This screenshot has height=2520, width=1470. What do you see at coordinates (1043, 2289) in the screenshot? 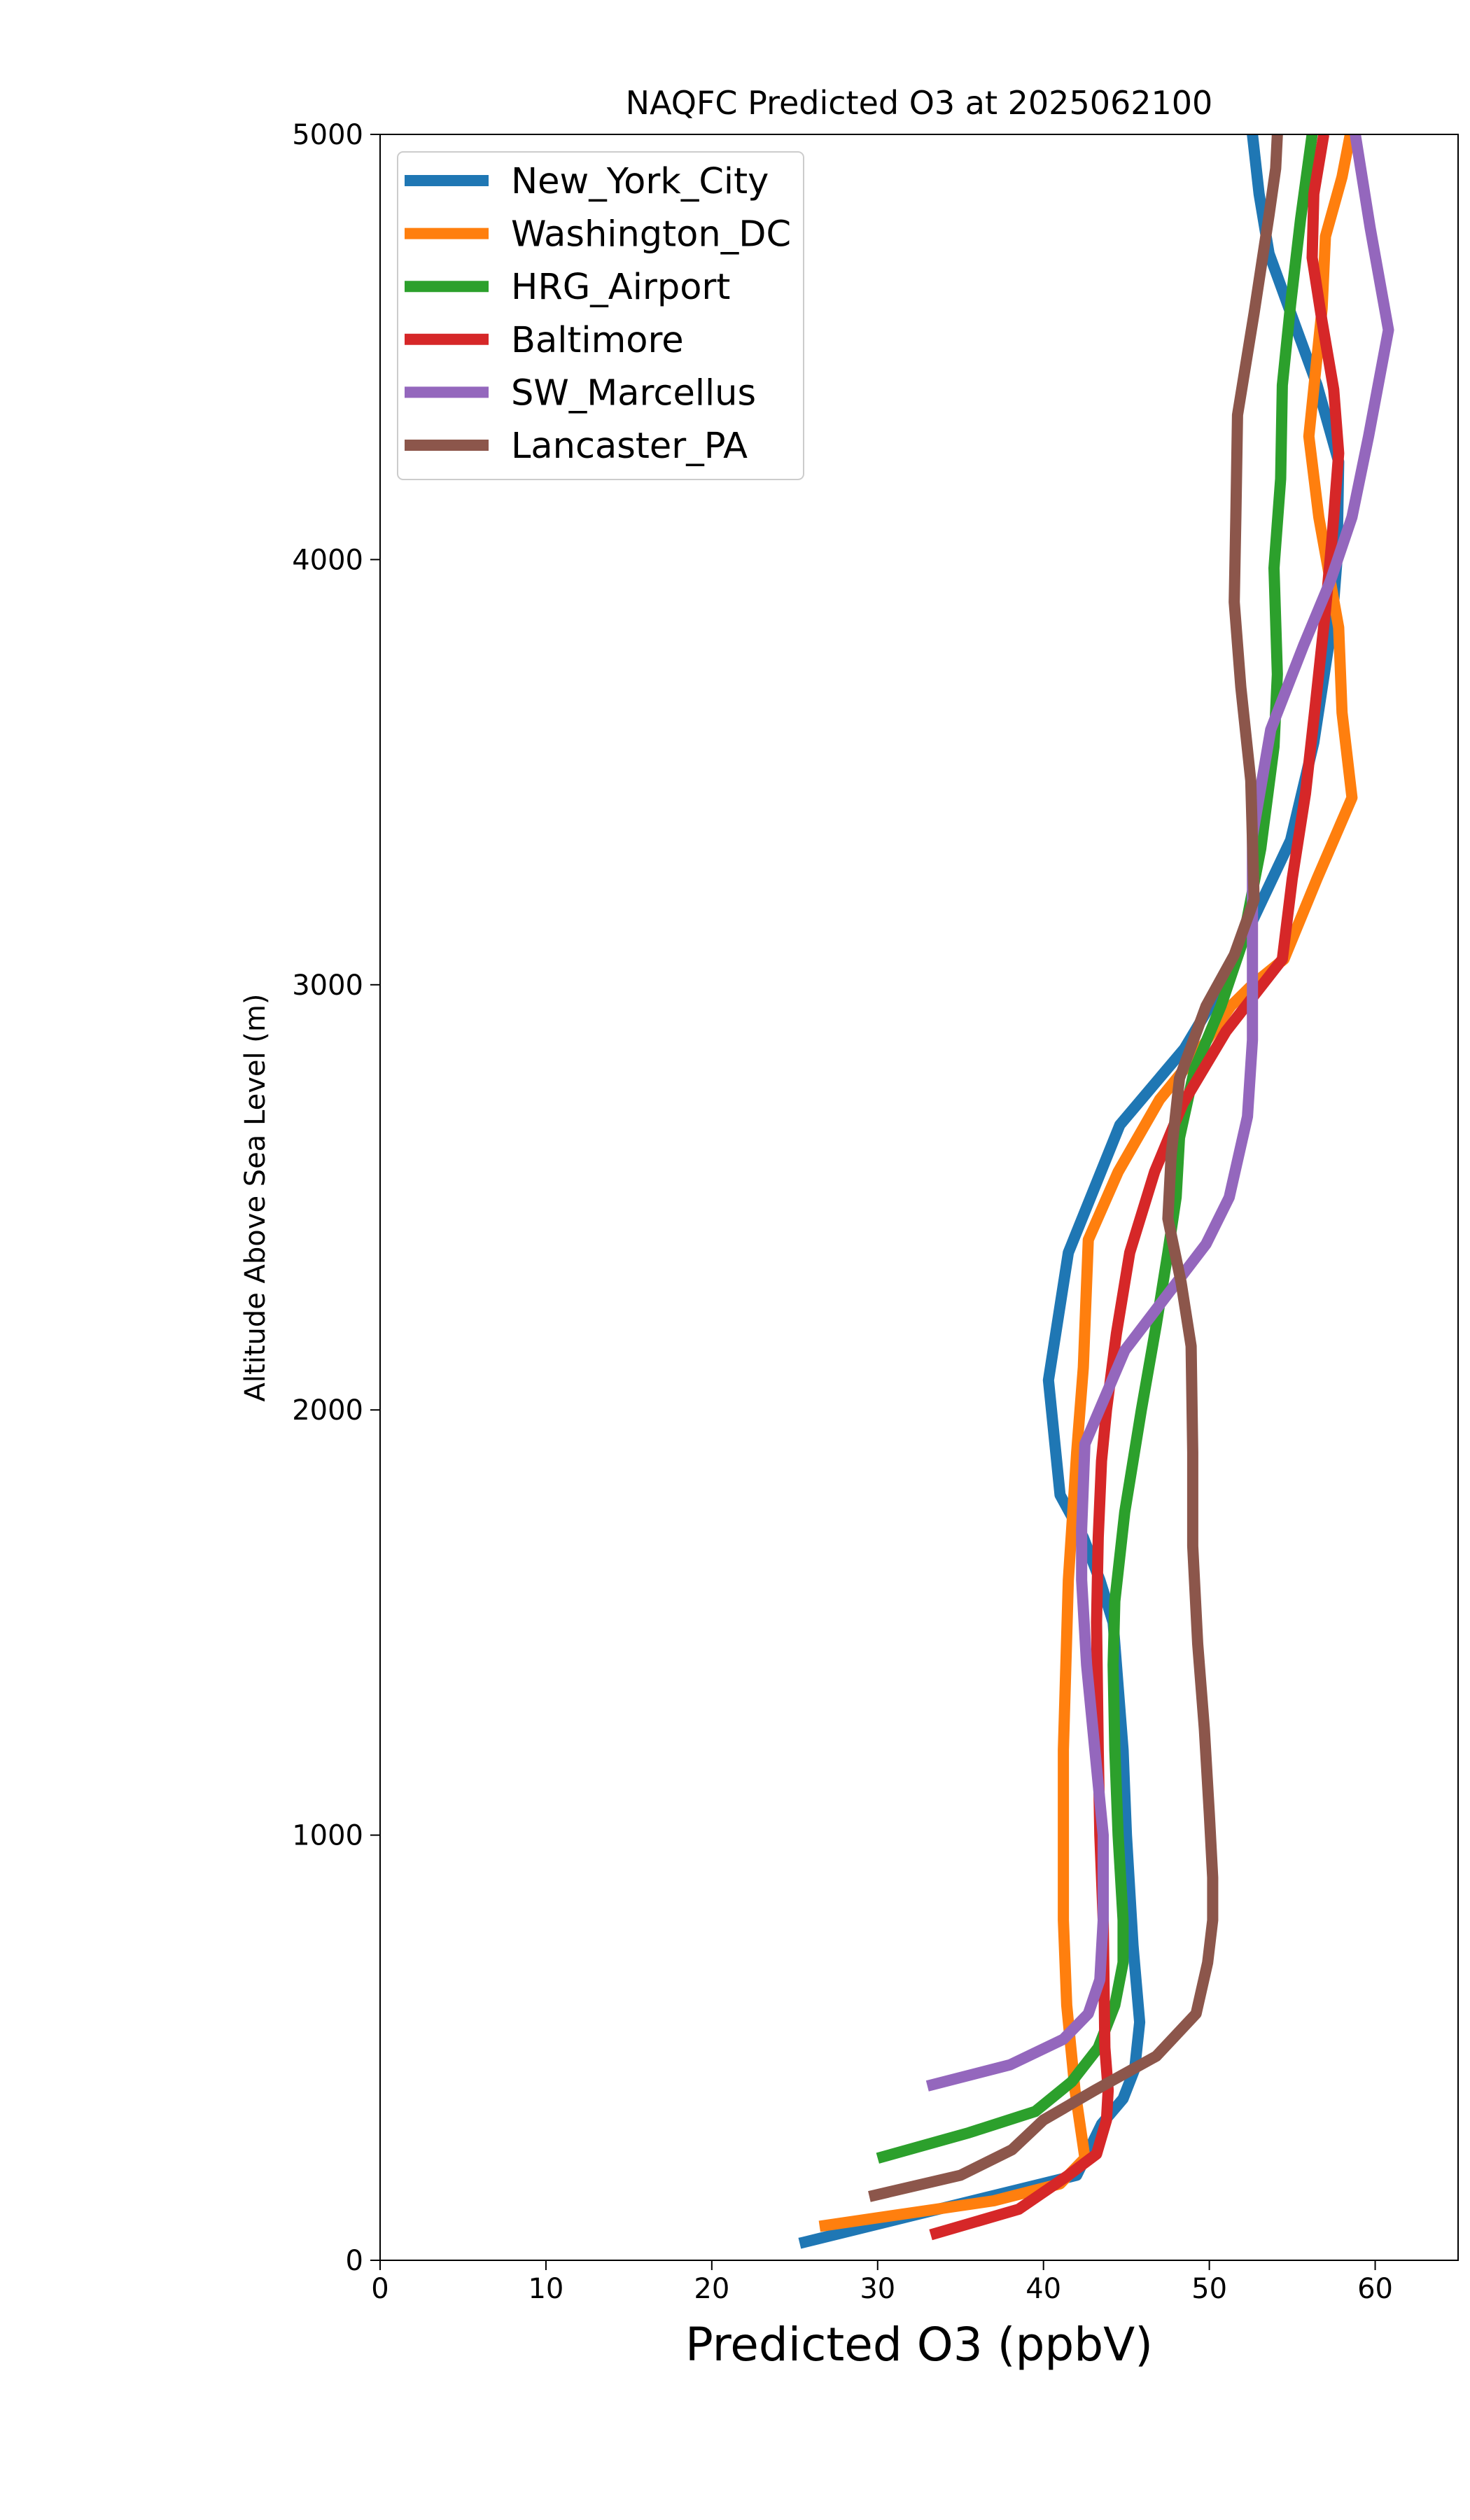
I see `x-tick-label: 40` at bounding box center [1043, 2289].